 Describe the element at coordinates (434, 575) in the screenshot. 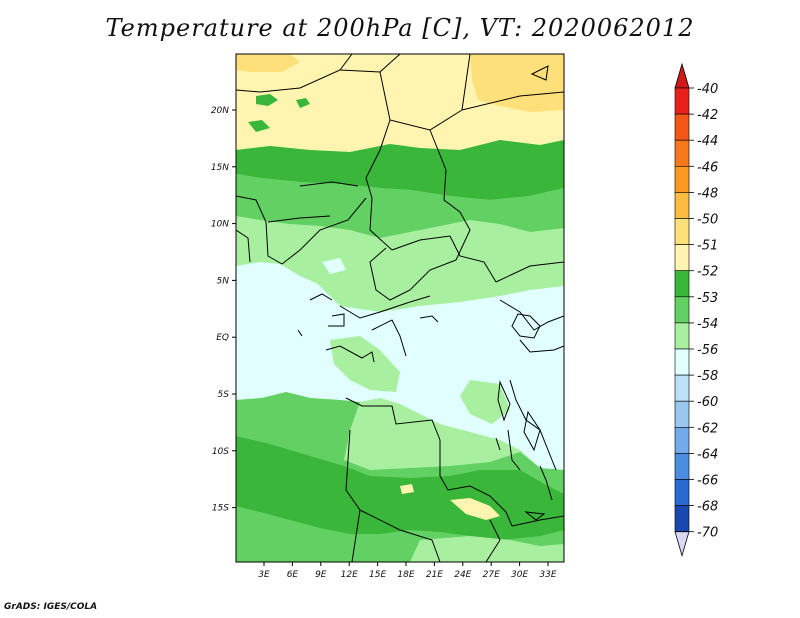

I see `lon-tick-label: 21E` at that location.